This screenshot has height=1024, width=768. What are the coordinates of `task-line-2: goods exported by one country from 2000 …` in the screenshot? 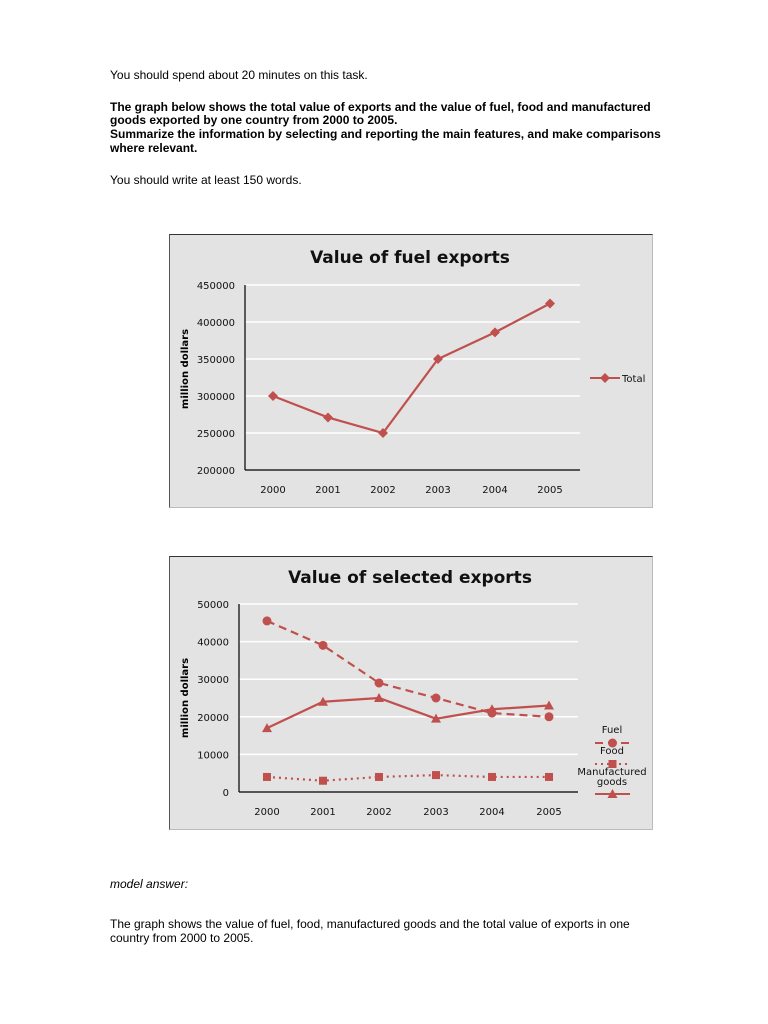 It's located at (254, 120).